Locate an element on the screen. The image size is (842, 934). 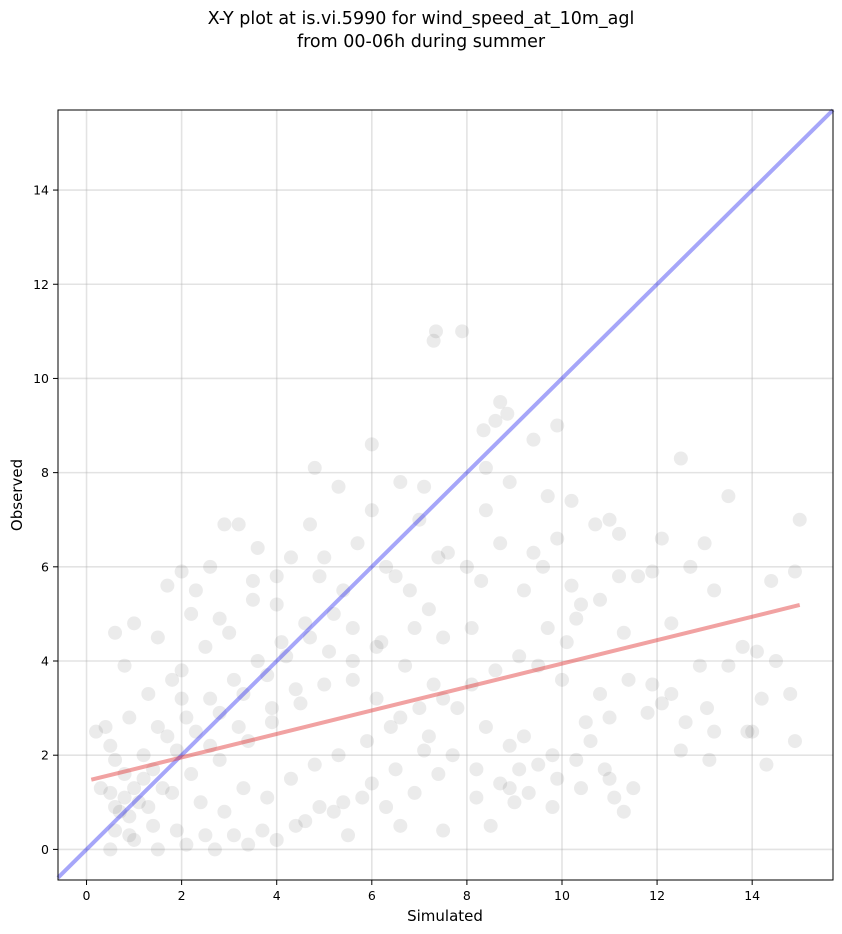
x-tick-label: 14 is located at coordinates (752, 895).